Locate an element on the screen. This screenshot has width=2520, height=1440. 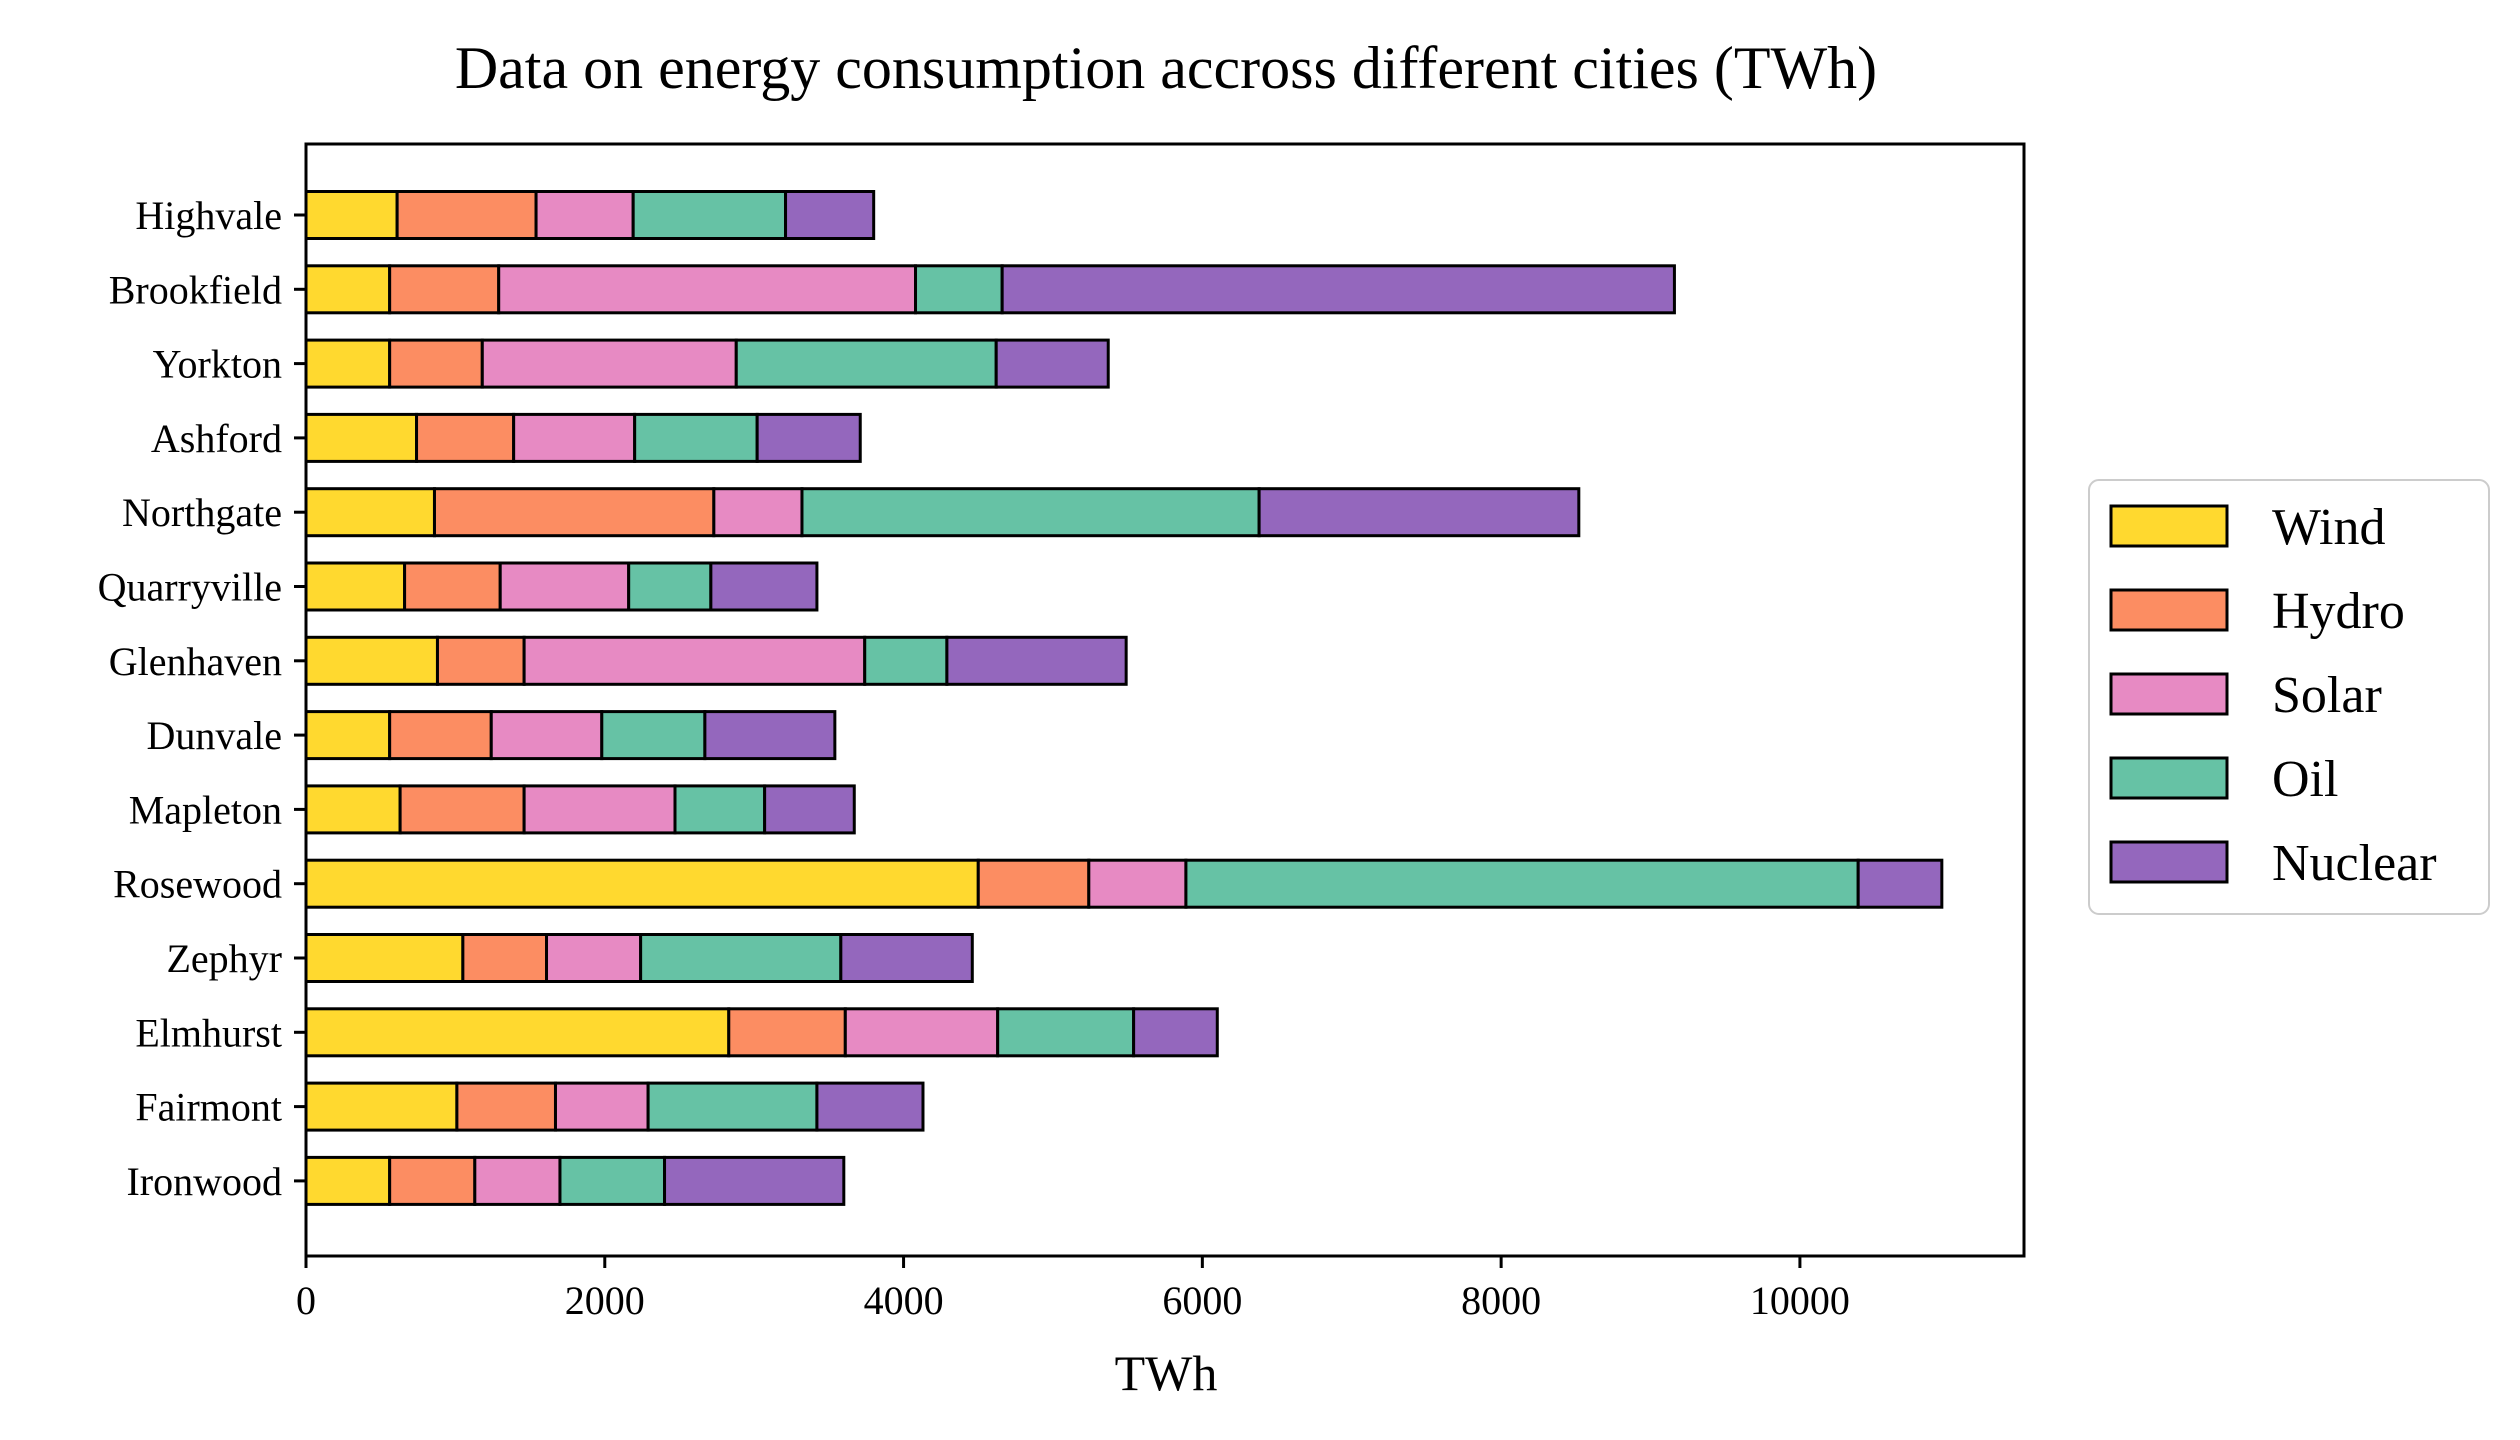
bar-ashford-solar is located at coordinates (574, 437).